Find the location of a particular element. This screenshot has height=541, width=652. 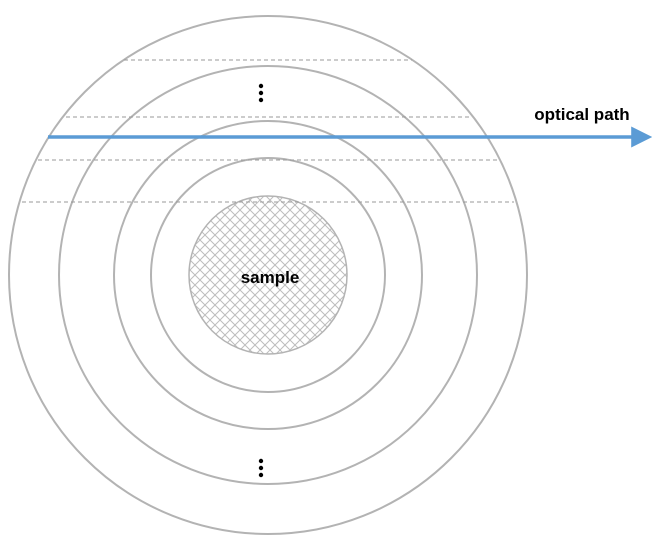

sample-region is located at coordinates (268, 275).